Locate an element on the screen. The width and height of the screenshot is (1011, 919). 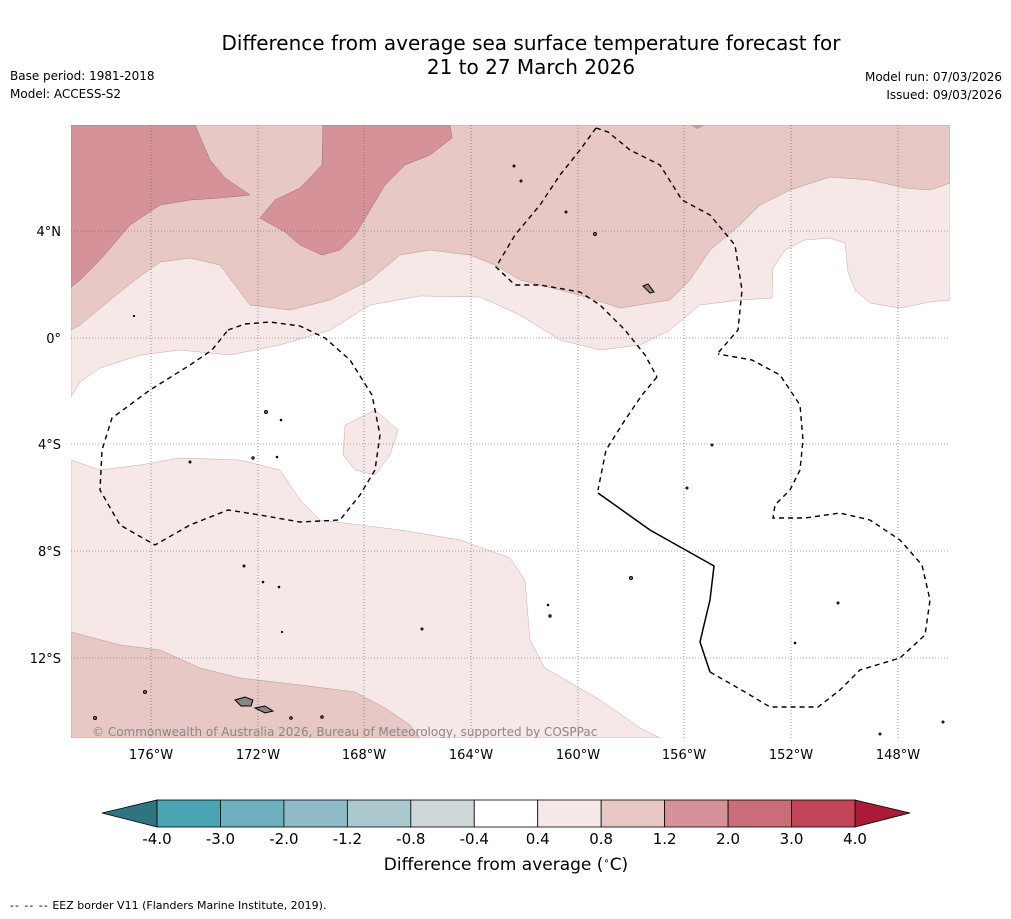
latitude-labels: 4°N 0° 4°S 8°S 12°S is located at coordinates (45, 446).